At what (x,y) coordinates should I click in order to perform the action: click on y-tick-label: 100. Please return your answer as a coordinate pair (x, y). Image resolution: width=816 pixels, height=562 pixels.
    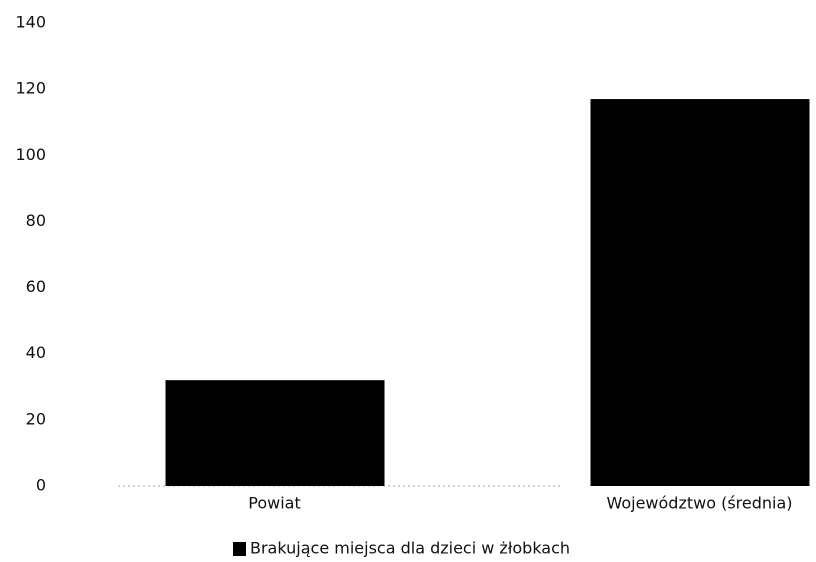
    Looking at the image, I should click on (30, 154).